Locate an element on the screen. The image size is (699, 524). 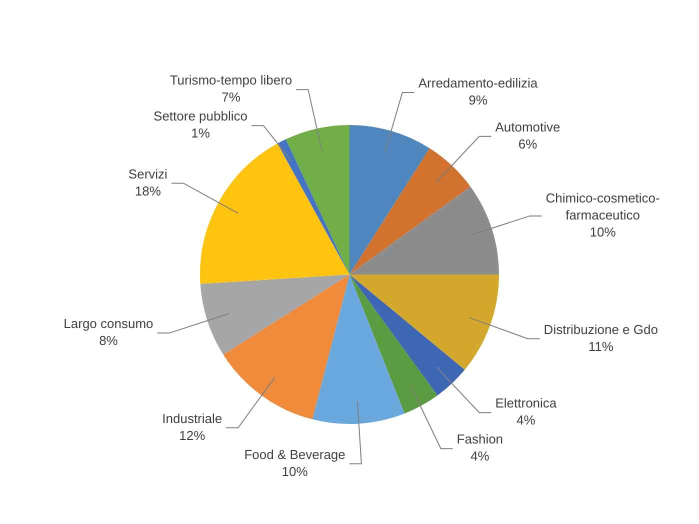
data-label: 1% is located at coordinates (200, 133).